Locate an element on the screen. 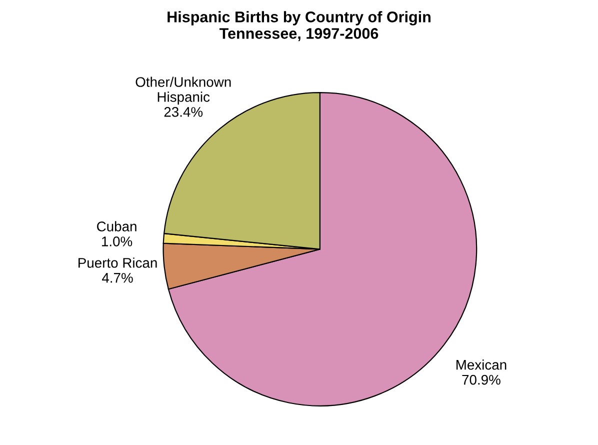 The height and width of the screenshot is (445, 598). chart-title: Hispanic Births by Country of Origin Tennessee, 1997-2006 is located at coordinates (299, 26).